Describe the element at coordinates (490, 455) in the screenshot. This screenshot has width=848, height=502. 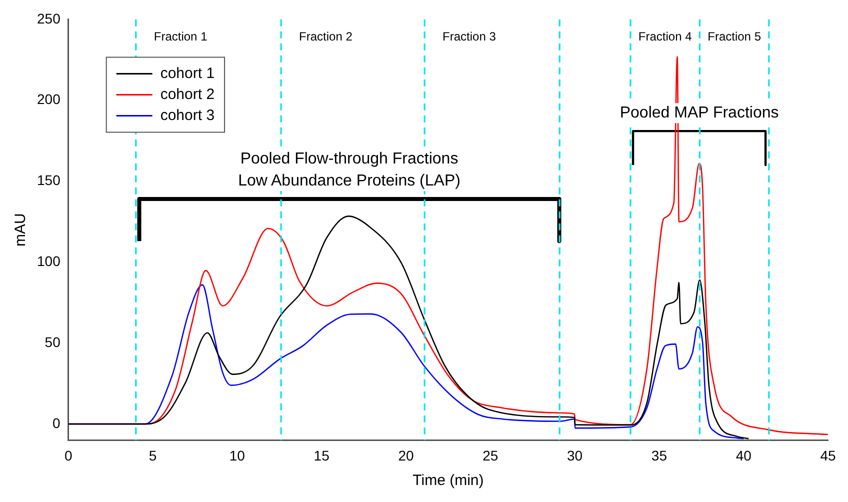
I see `x-tick-label: 25` at that location.